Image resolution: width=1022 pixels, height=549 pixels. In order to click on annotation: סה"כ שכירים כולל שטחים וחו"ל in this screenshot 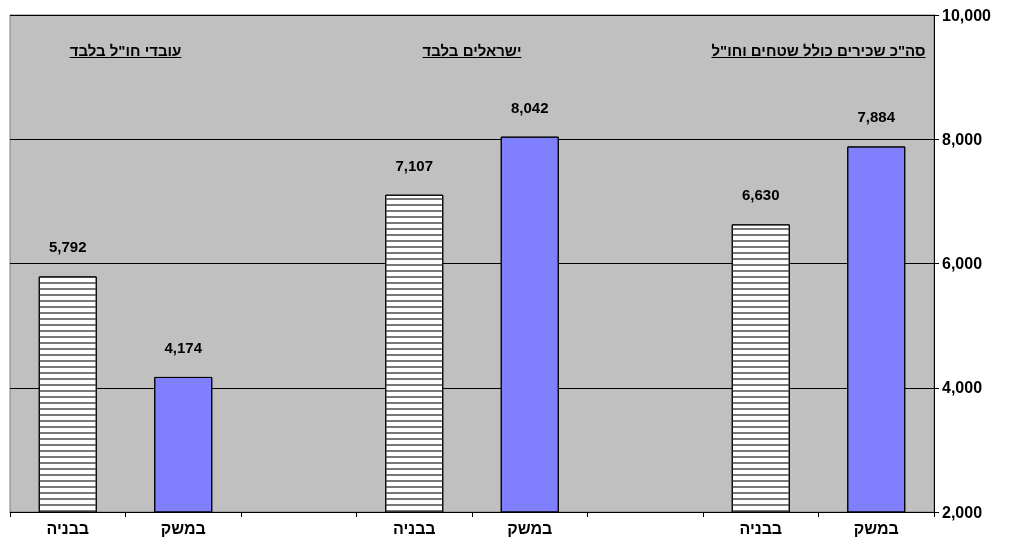, I will do `click(818, 50)`.